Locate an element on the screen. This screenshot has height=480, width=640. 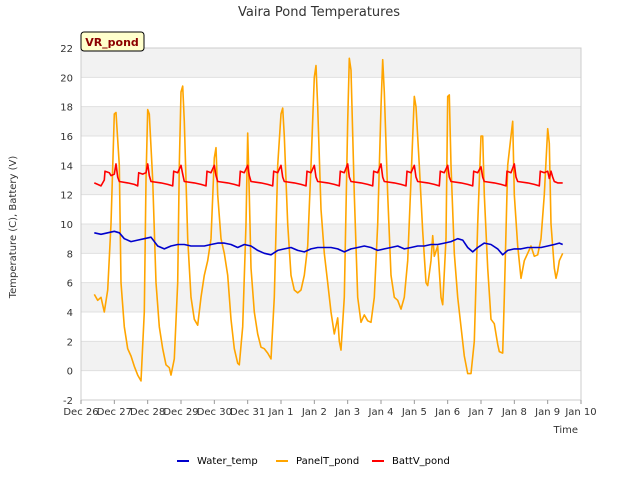
series-line-water-temp is located at coordinates (329, 243).